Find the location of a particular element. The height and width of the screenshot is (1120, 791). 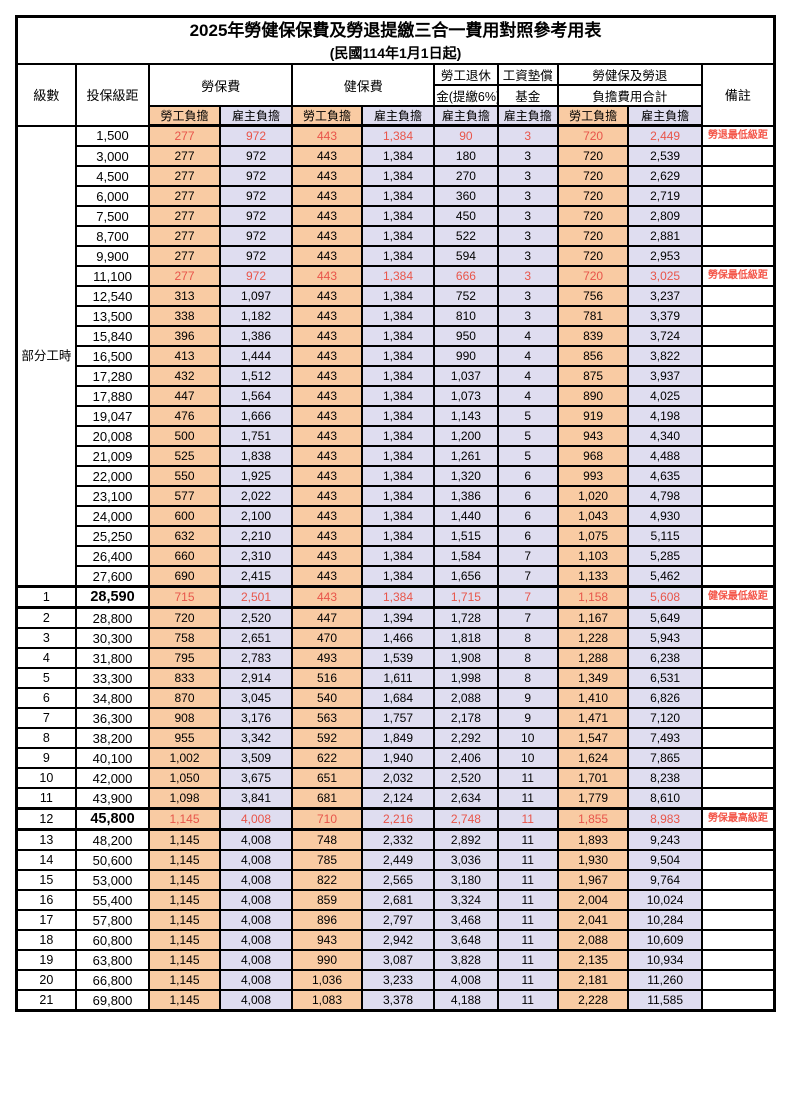

table-row: 17,880 447 1,564 443 1,384 1,073 4 890 4,025 is located at coordinates (396, 396).